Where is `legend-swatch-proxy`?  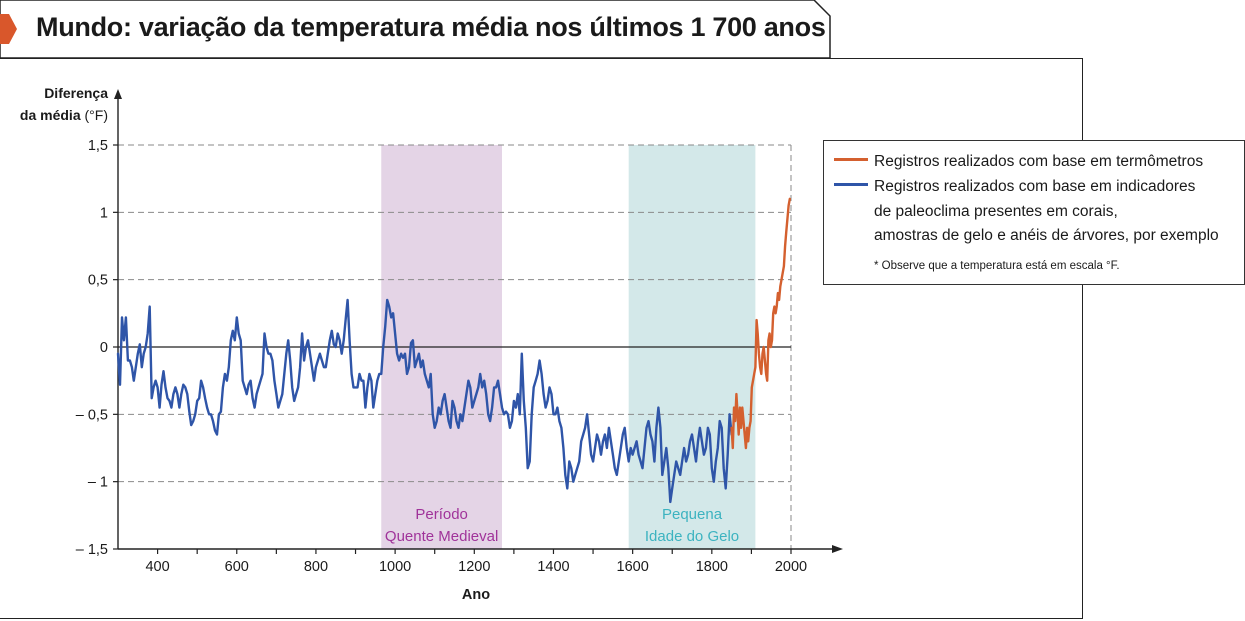 legend-swatch-proxy is located at coordinates (851, 185).